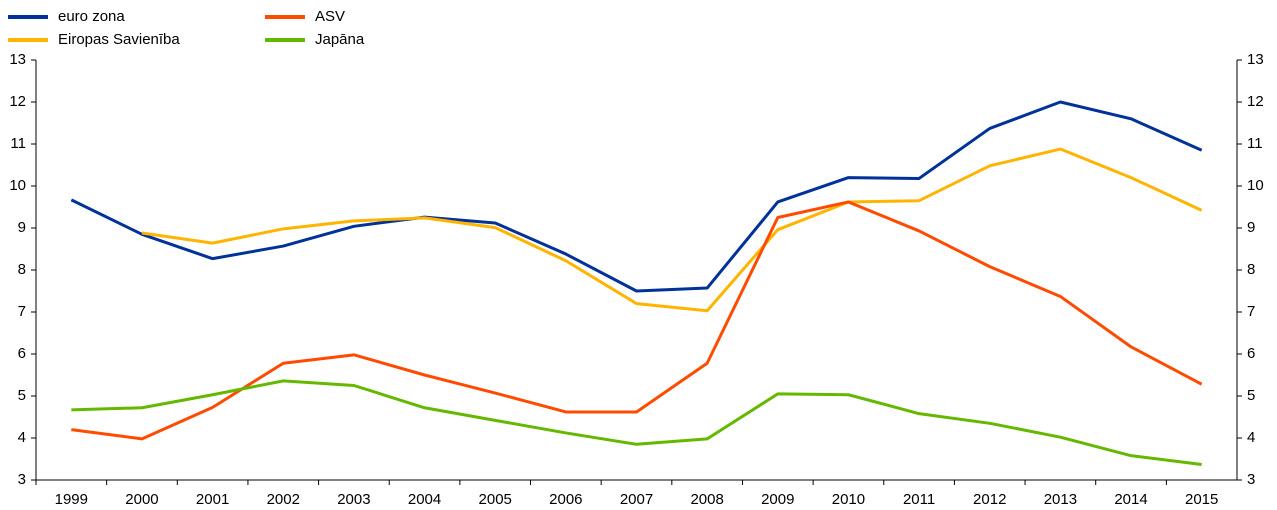  Describe the element at coordinates (1130, 499) in the screenshot. I see `x-tick-label: 2014` at that location.